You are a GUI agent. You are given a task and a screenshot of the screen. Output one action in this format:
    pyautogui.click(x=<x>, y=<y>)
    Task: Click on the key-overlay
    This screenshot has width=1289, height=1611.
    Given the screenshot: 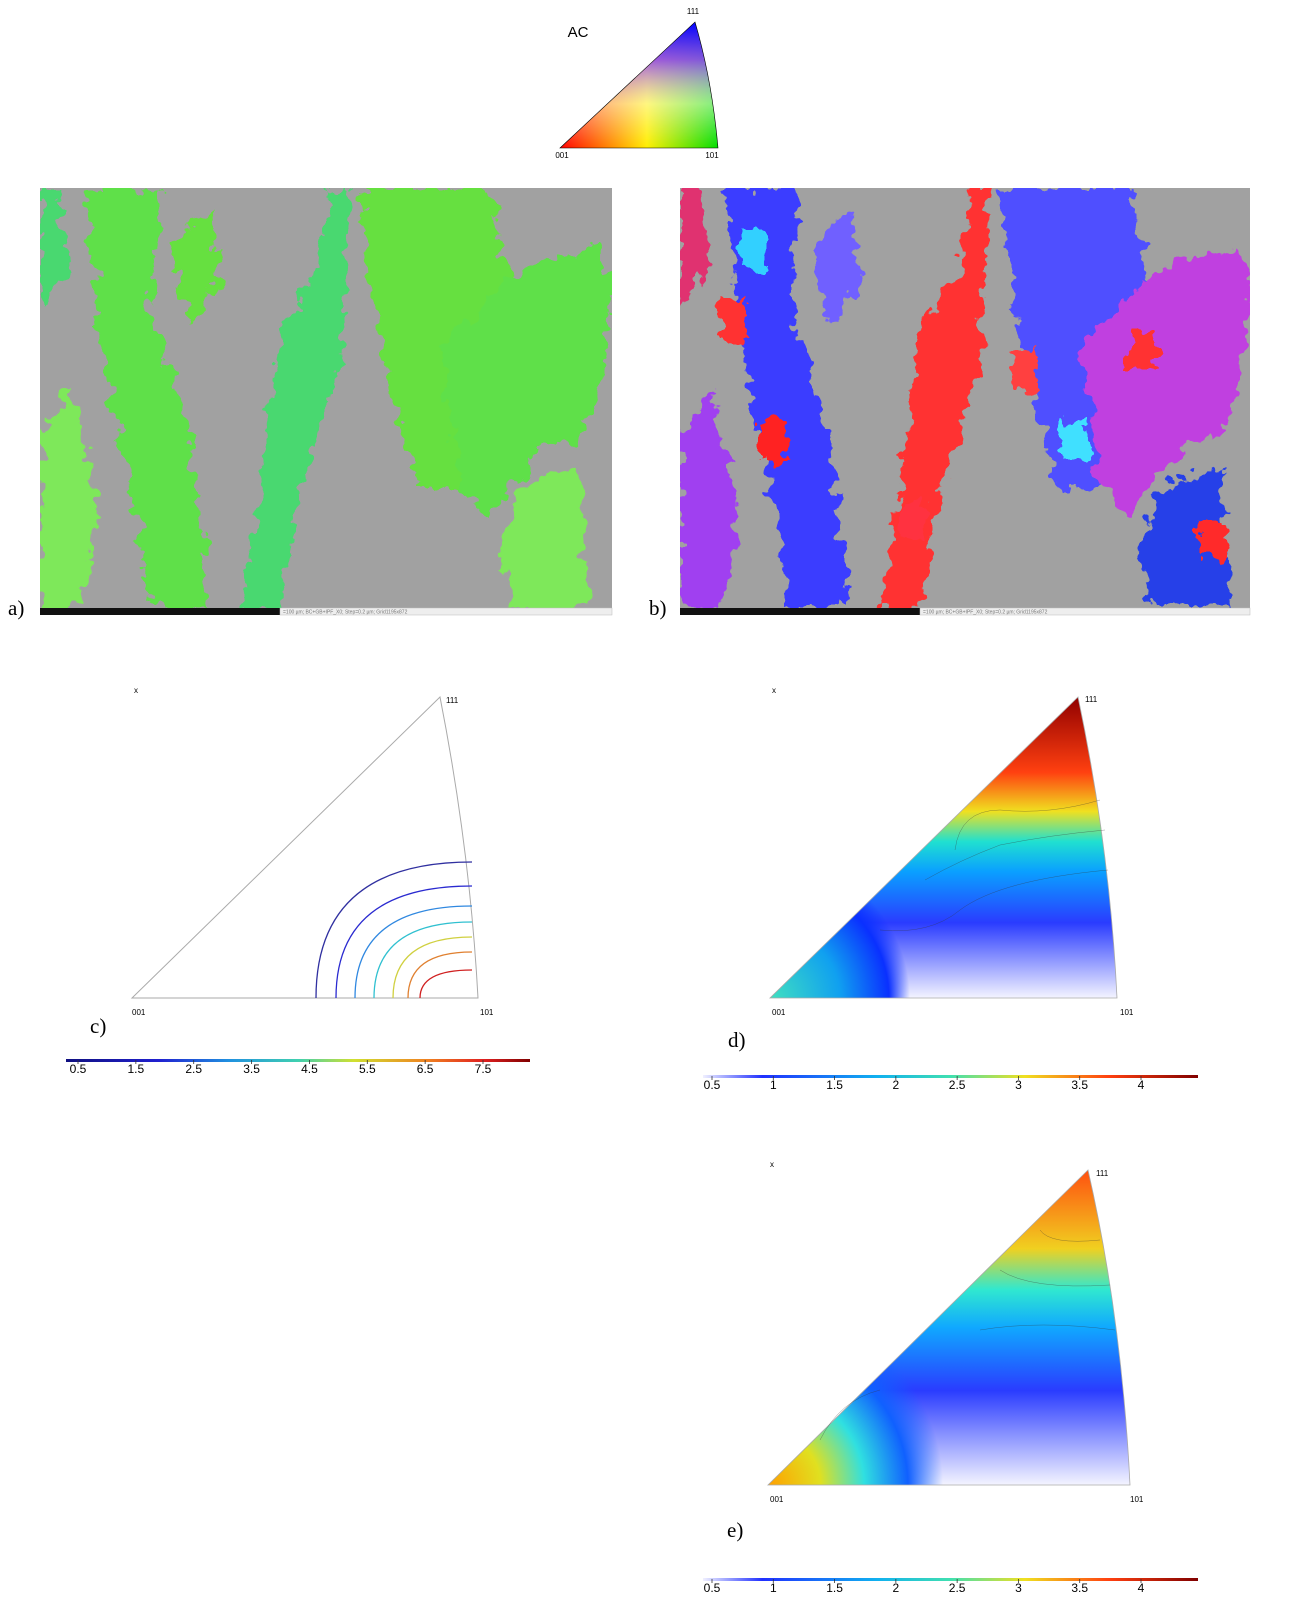 What is the action you would take?
    pyautogui.click(x=639, y=85)
    